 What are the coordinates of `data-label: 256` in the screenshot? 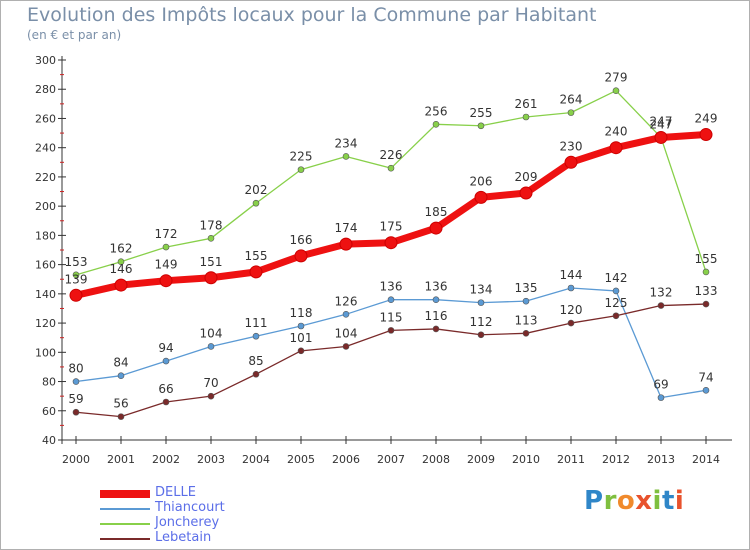 It's located at (436, 111).